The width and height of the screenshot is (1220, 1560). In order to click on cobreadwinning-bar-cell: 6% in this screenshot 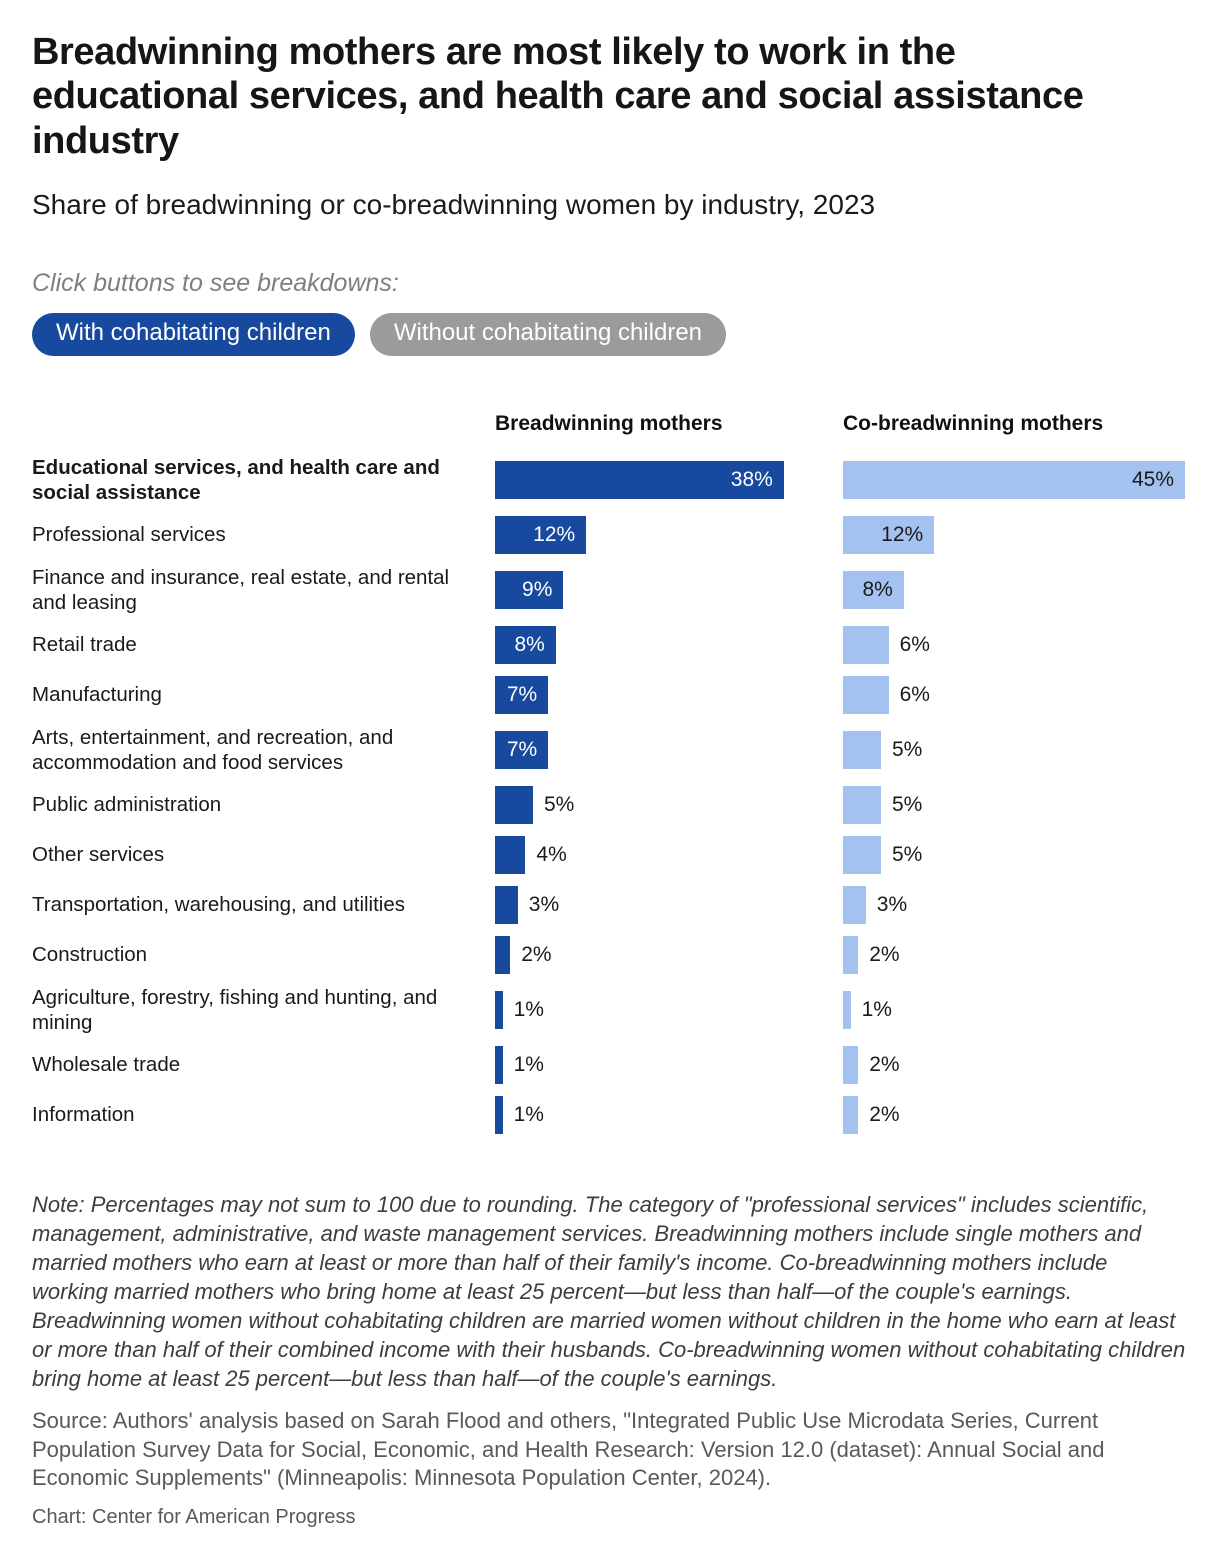, I will do `click(1015, 644)`.